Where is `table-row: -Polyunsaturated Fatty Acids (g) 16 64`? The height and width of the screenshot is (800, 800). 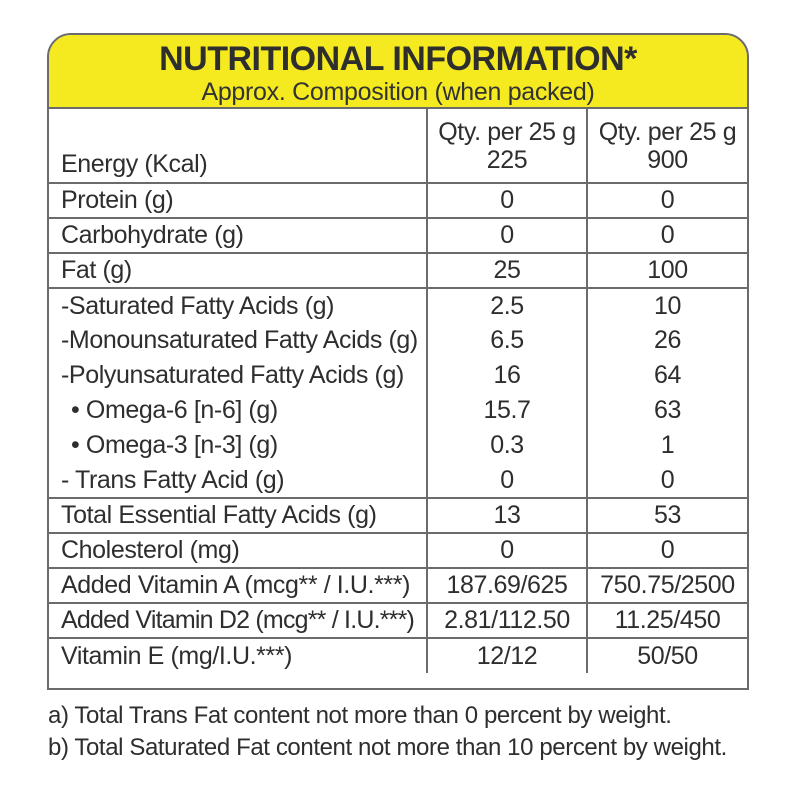
table-row: -Polyunsaturated Fatty Acids (g) 16 64 is located at coordinates (398, 375).